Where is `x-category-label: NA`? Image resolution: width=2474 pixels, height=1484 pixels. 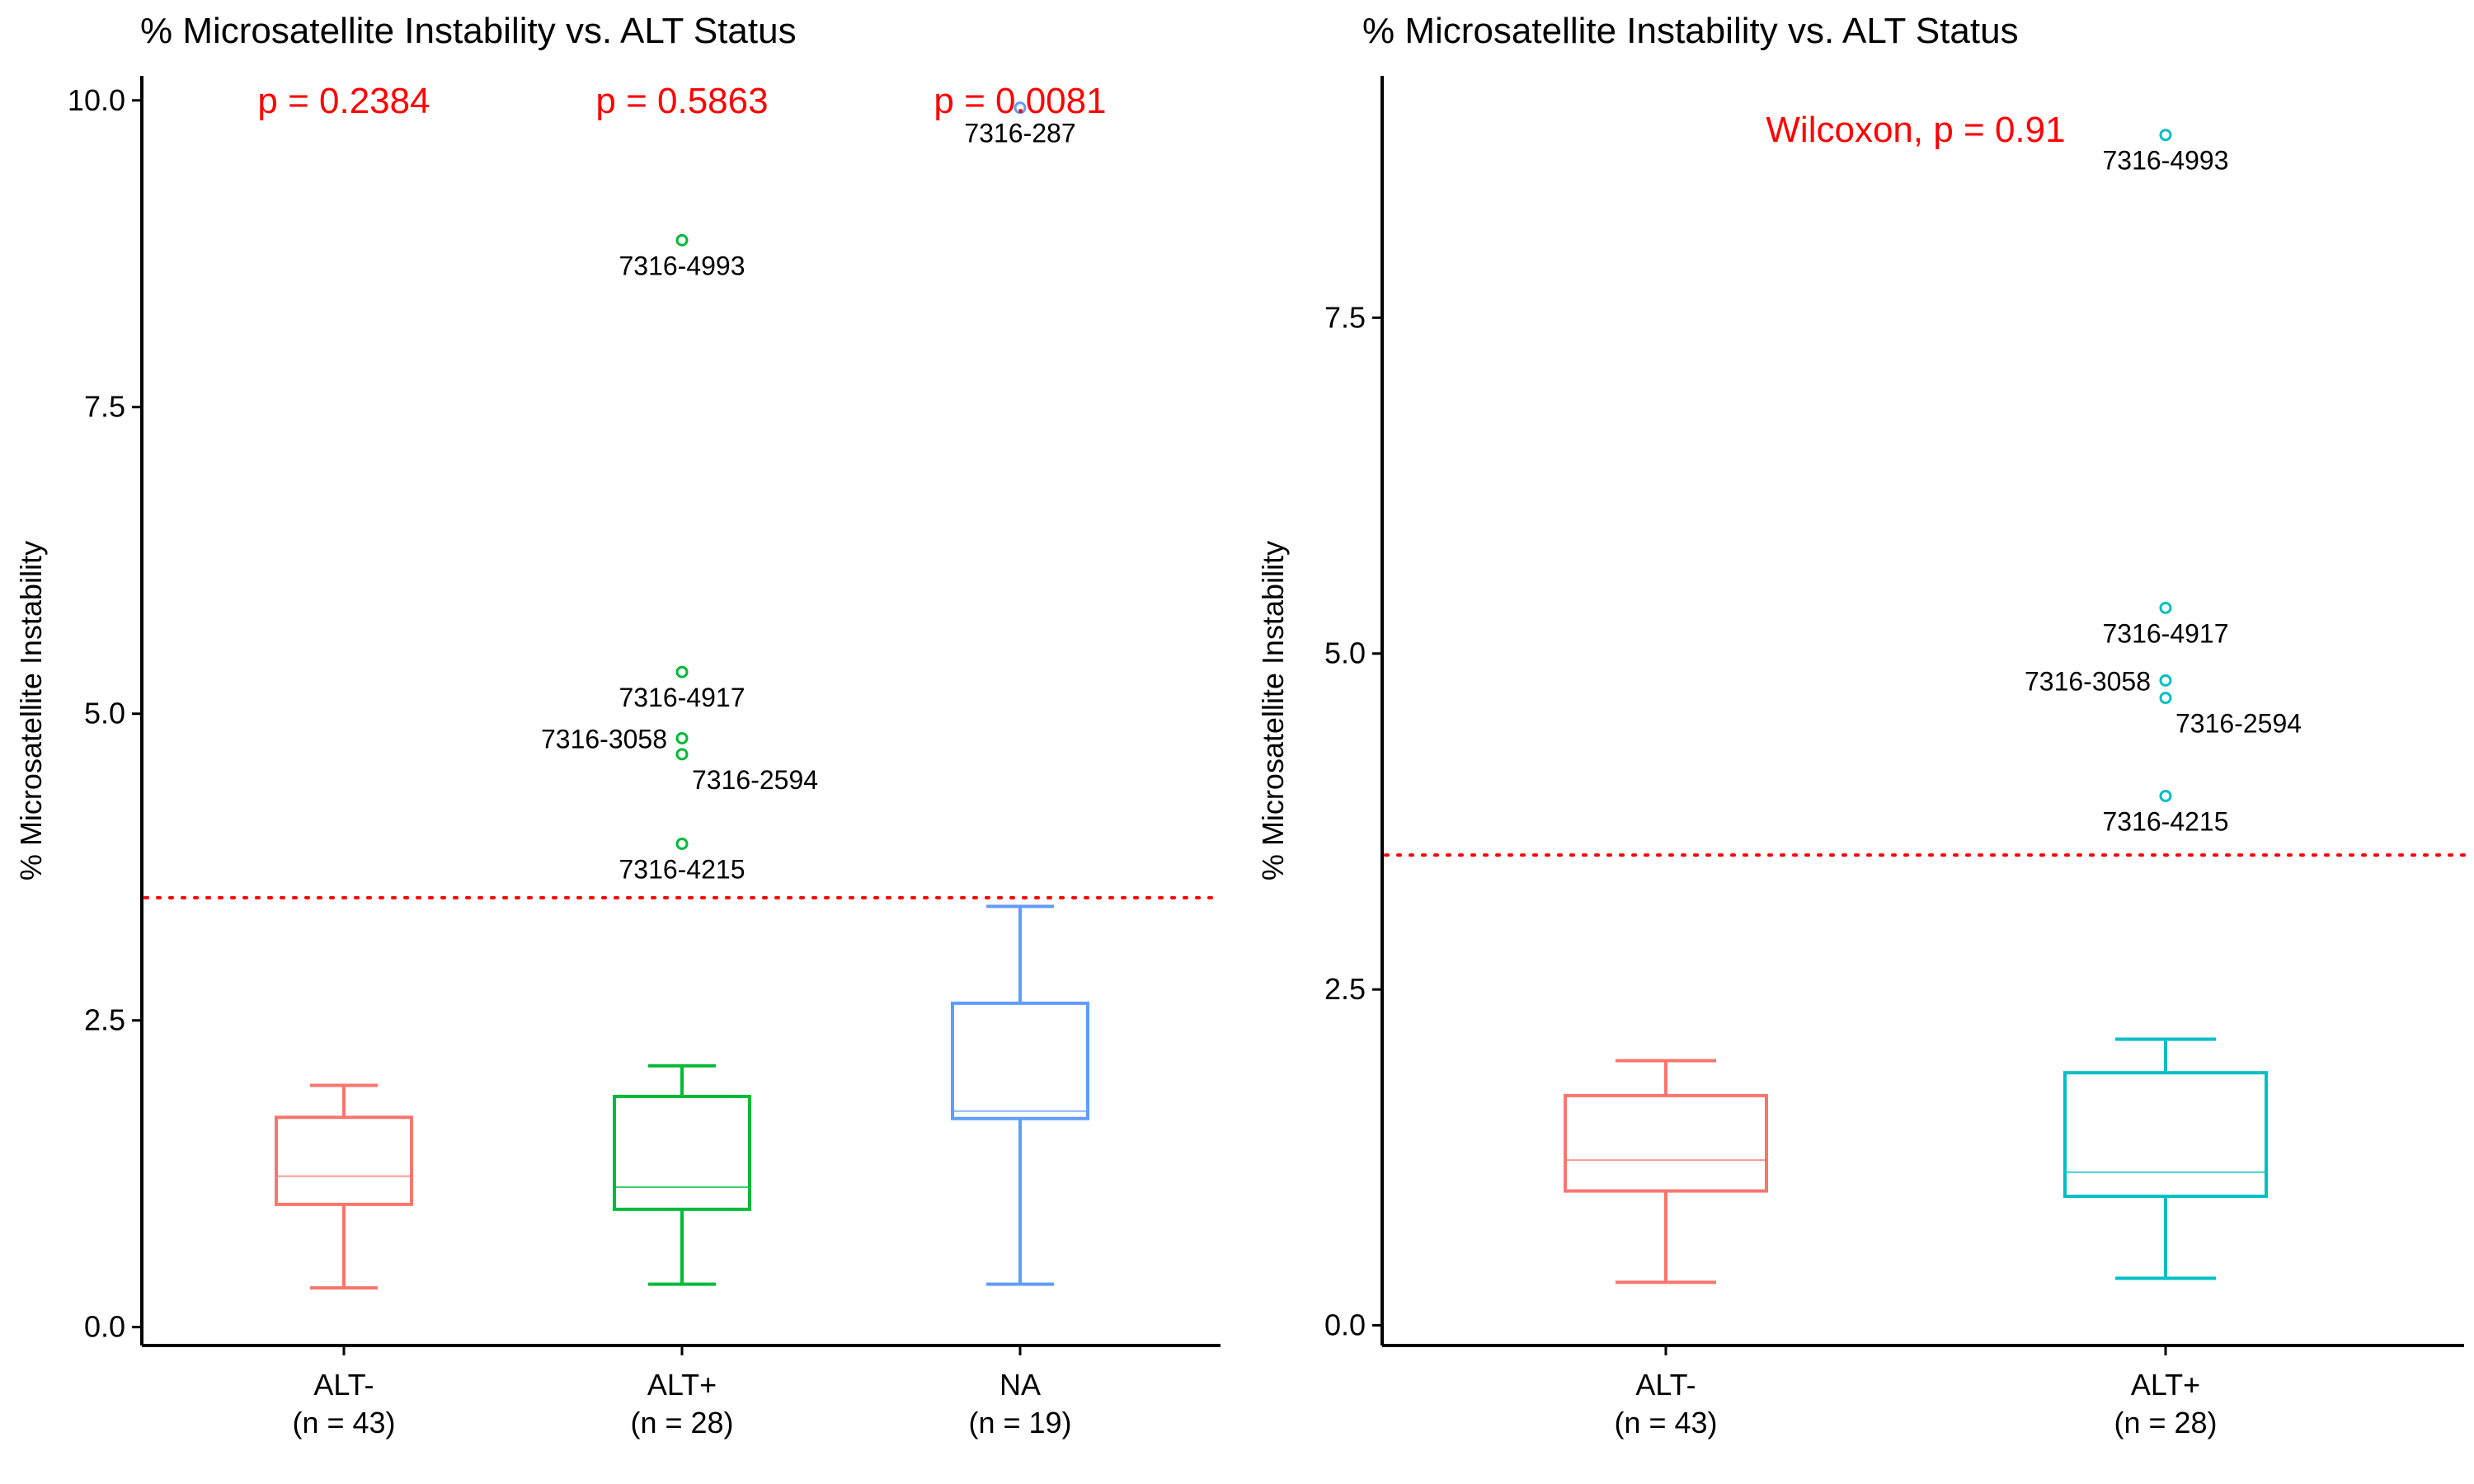 x-category-label: NA is located at coordinates (1020, 1385).